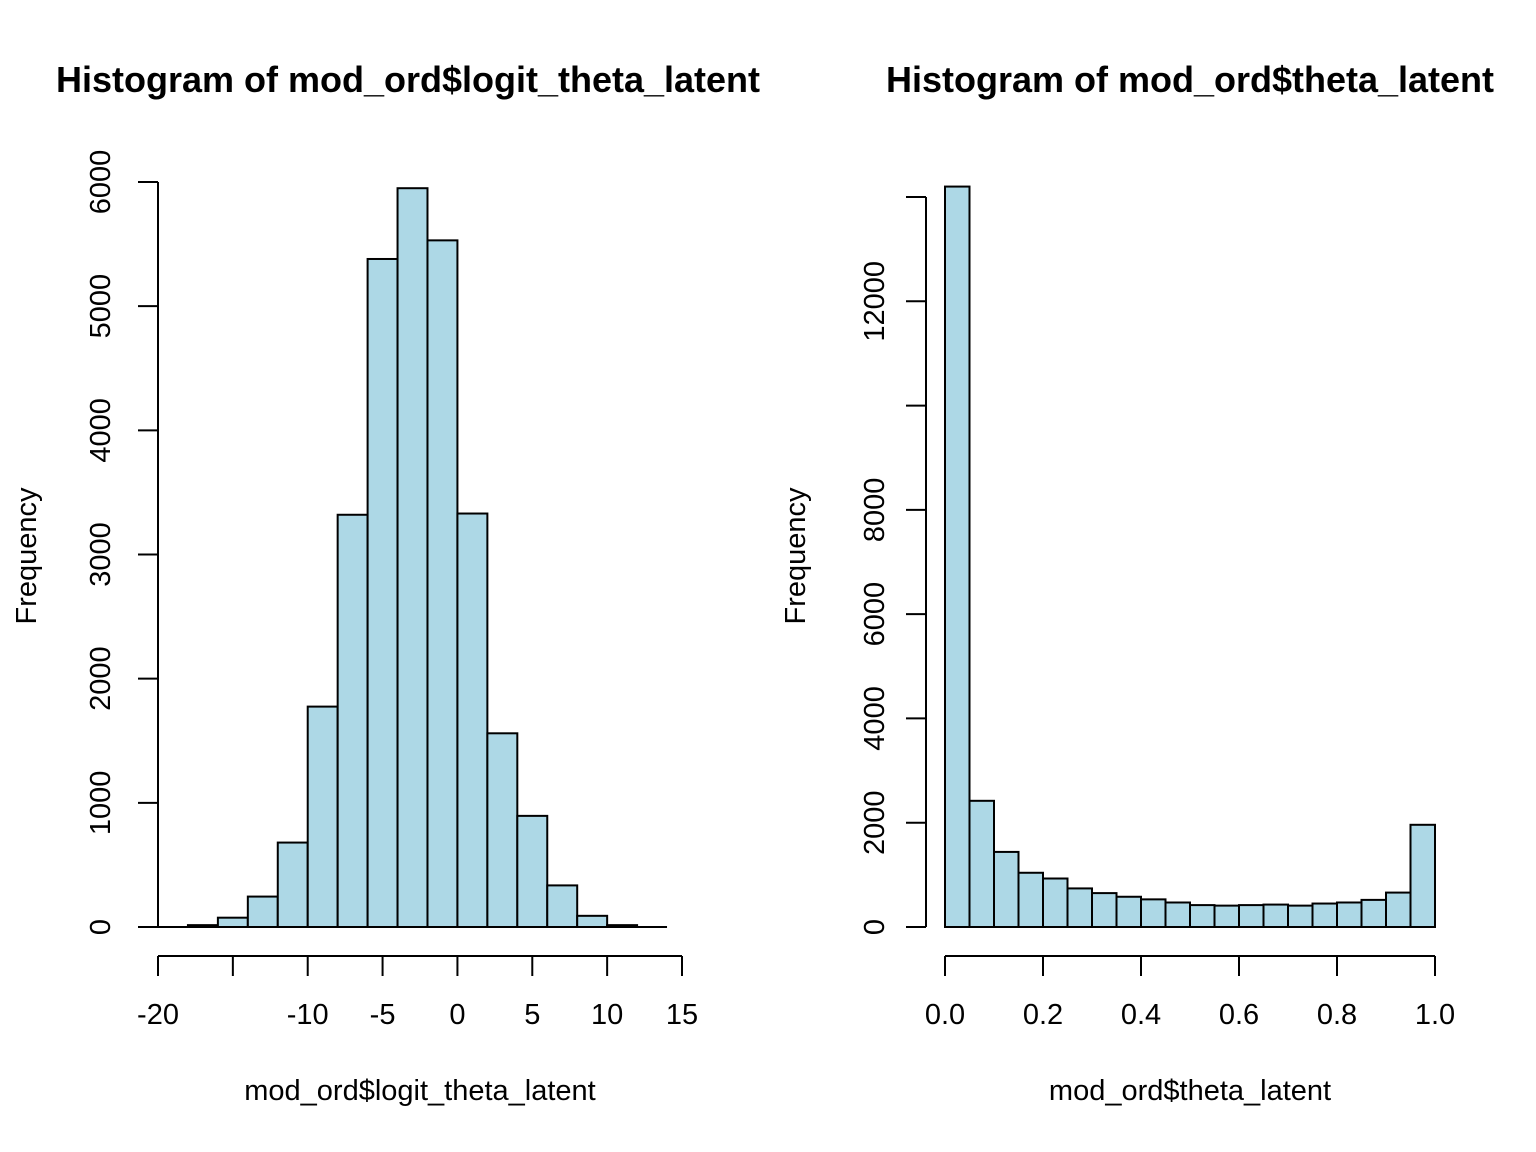  I want to click on y-tick-label: 5000, so click(101, 306).